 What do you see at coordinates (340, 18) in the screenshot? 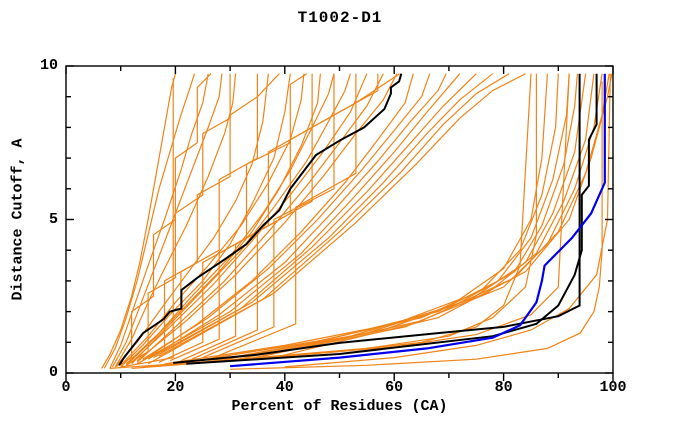
I see `chart-title: T1002-D1` at bounding box center [340, 18].